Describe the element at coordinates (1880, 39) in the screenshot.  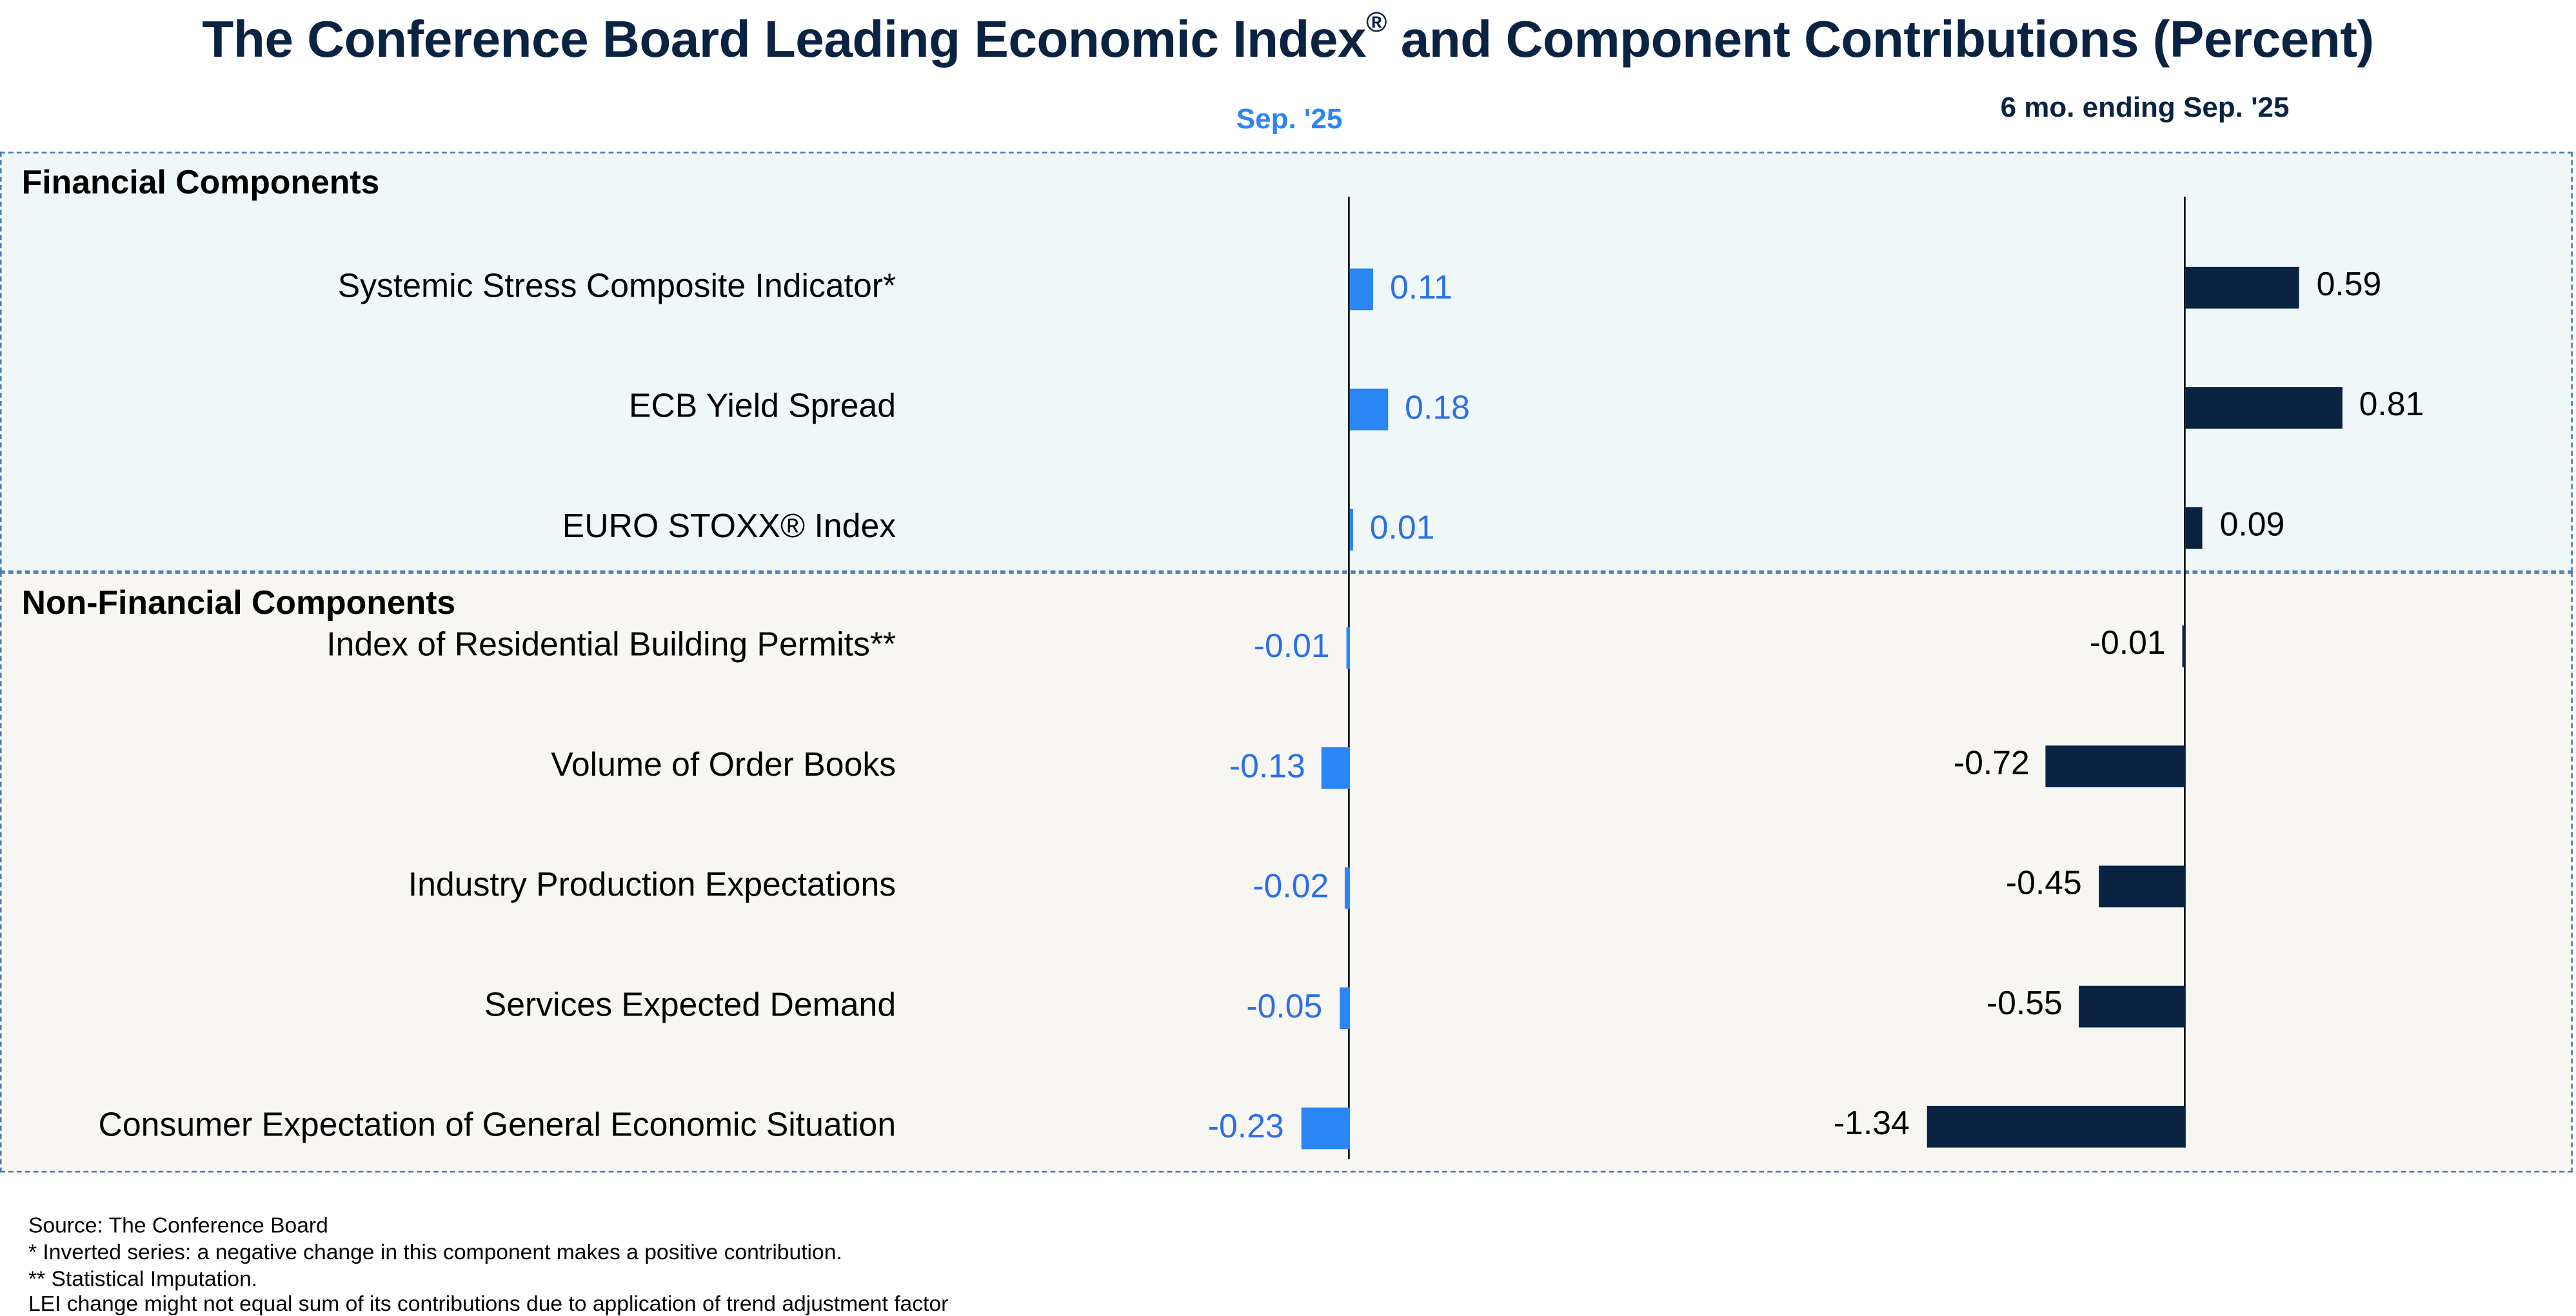
I see `title-rest: and Component Contributions (Percent)` at that location.